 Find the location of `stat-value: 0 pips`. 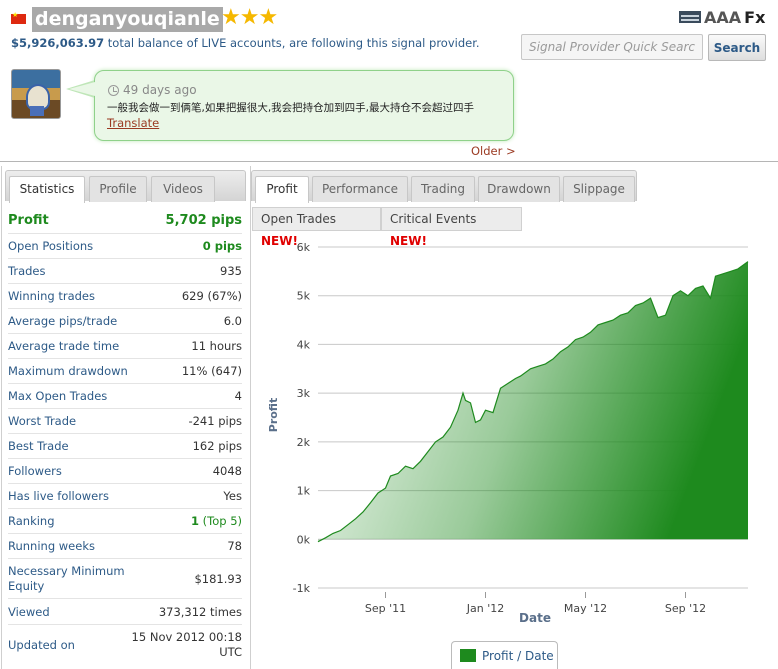

stat-value: 0 pips is located at coordinates (222, 246).